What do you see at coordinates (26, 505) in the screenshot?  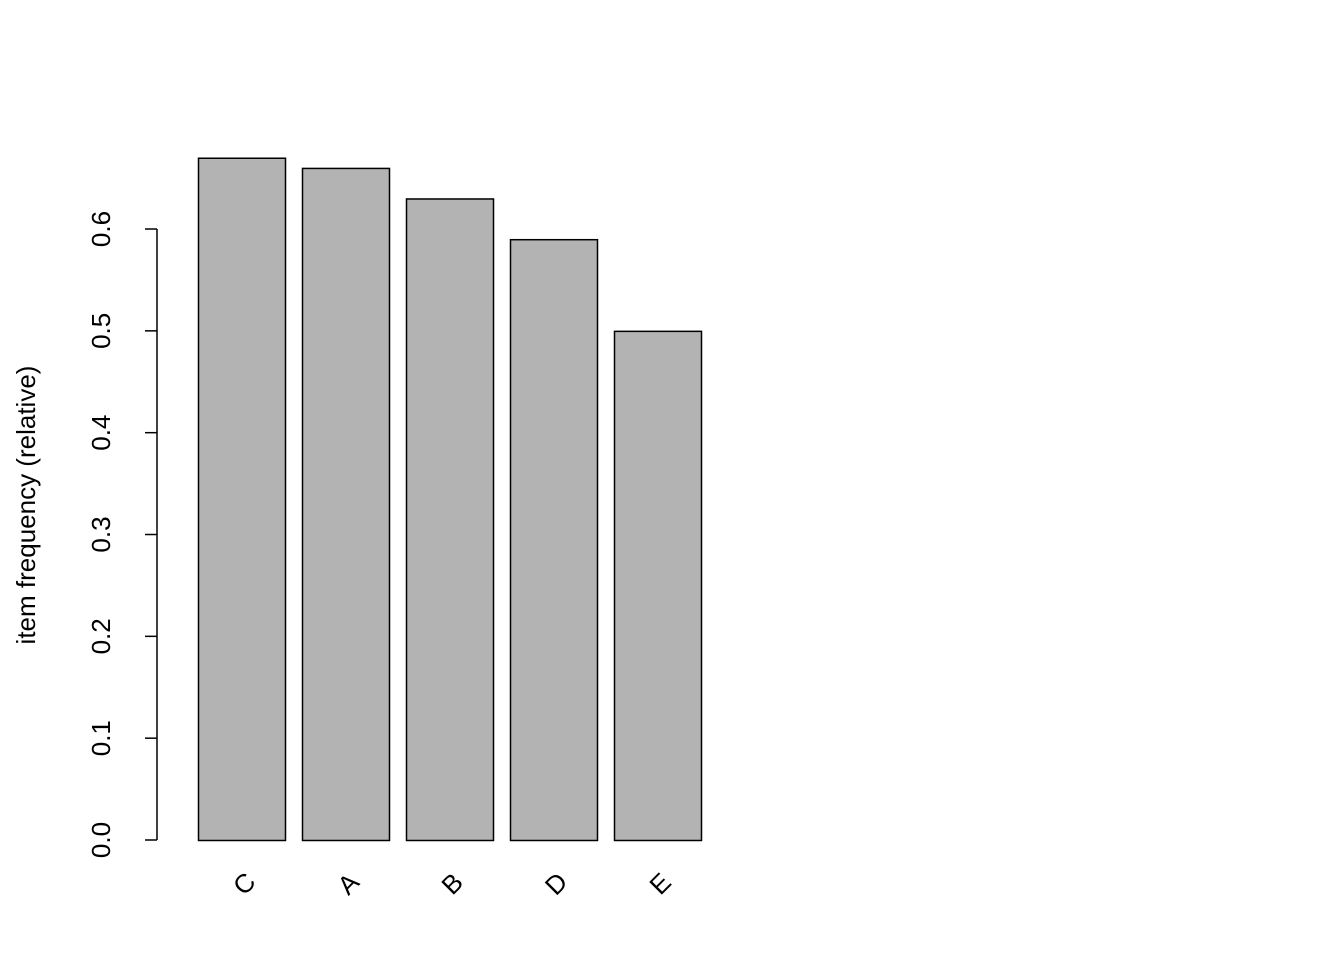 I see `y-axis-label: item frequency (relative)` at bounding box center [26, 505].